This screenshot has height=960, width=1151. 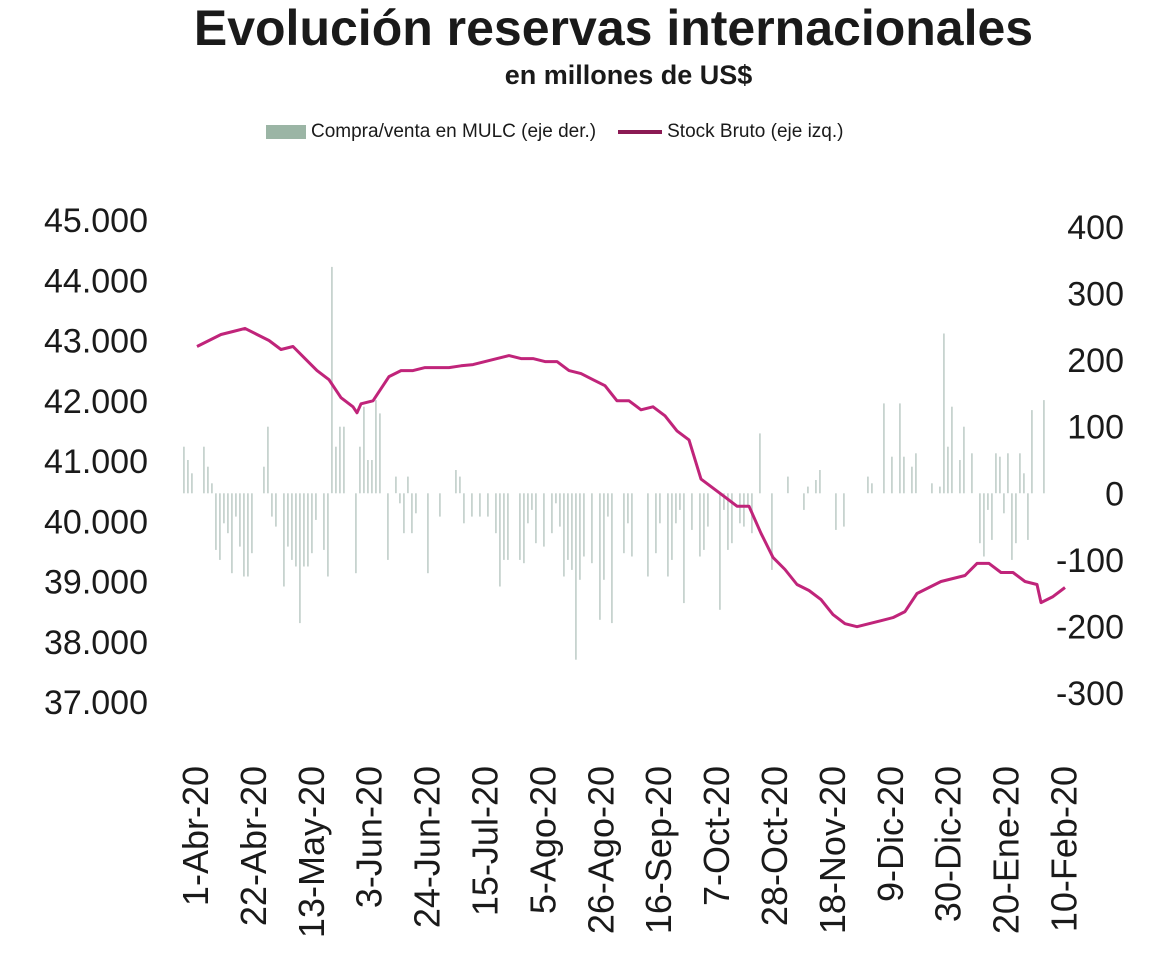 What do you see at coordinates (253, 846) in the screenshot?
I see `x-tick-label: 22-Abr-20` at bounding box center [253, 846].